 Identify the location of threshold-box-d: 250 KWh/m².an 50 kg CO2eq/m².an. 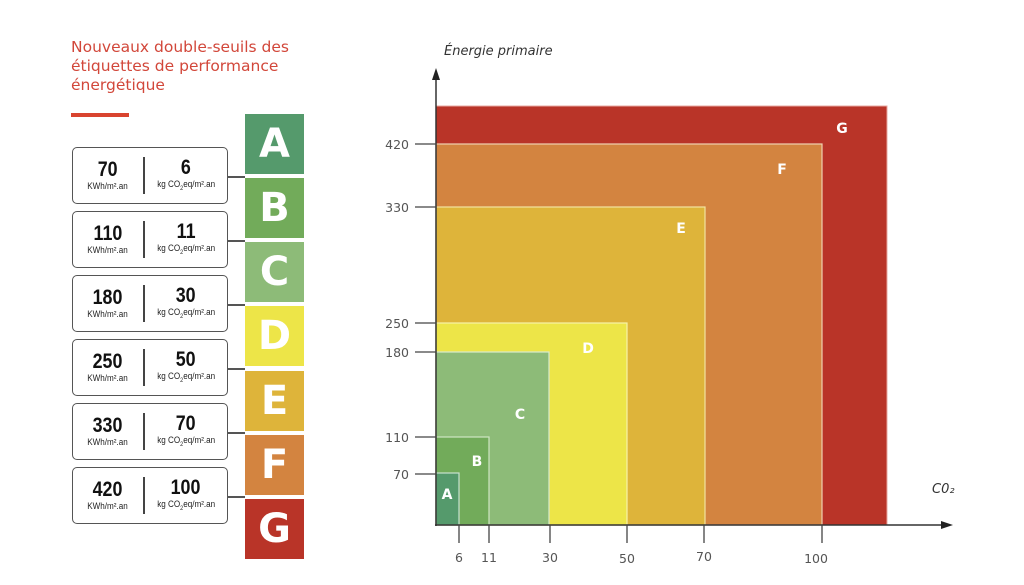
(150, 367).